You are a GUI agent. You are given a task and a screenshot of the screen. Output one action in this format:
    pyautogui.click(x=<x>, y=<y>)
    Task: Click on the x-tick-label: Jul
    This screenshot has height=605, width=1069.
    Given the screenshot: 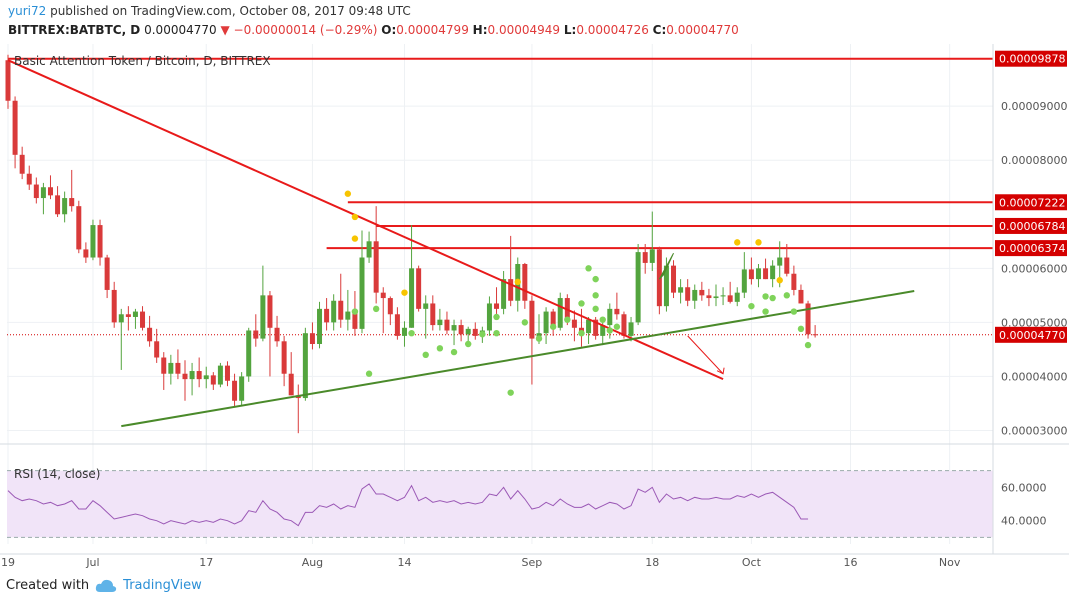 What is the action you would take?
    pyautogui.click(x=92, y=562)
    